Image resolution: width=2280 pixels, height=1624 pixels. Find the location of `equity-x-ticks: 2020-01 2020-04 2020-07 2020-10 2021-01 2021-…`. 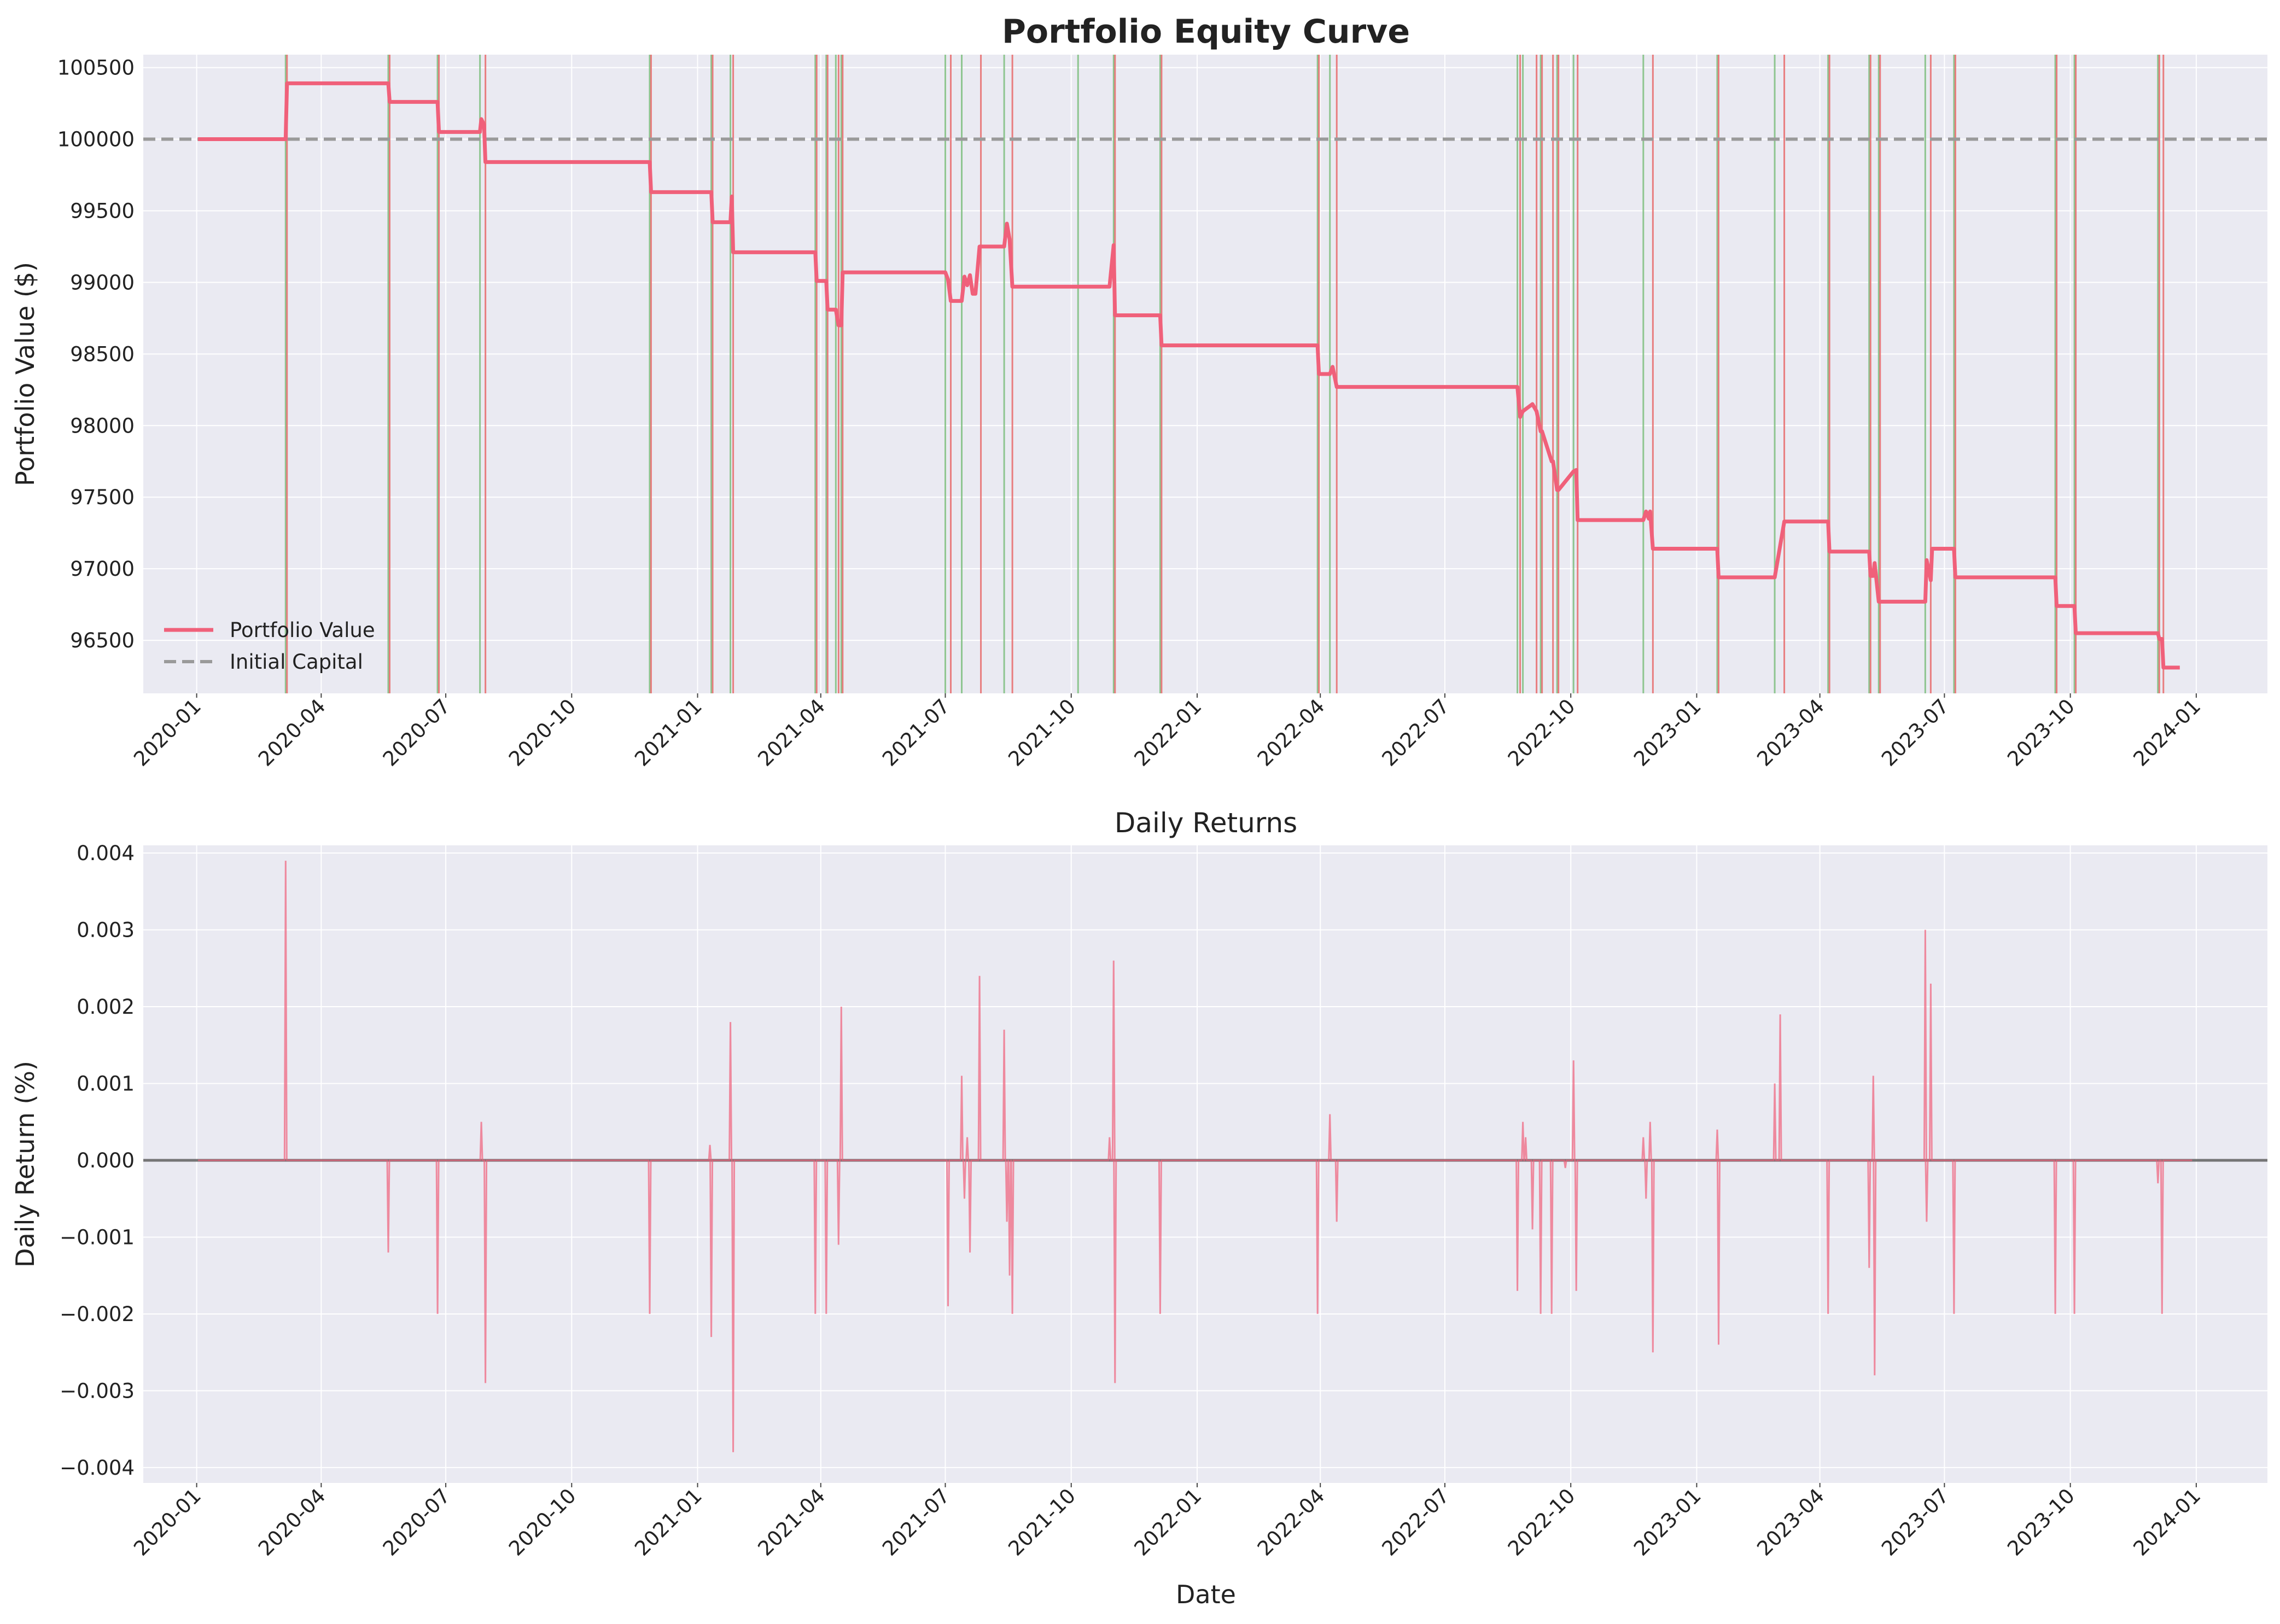

equity-x-ticks: 2020-01 2020-04 2020-07 2020-10 2021-01 2021-… is located at coordinates (1167, 732).